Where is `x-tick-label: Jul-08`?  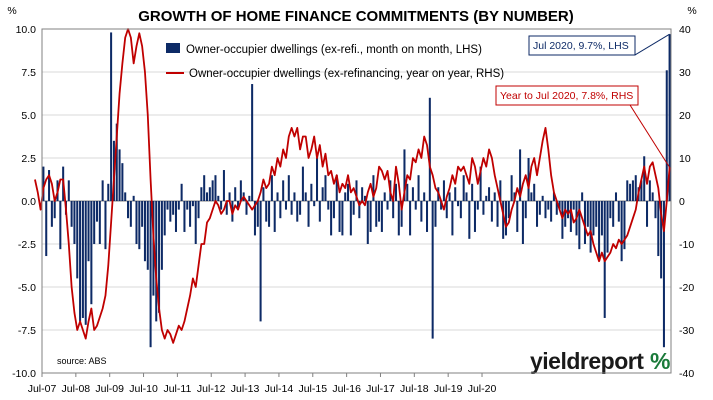 x-tick-label: Jul-08 is located at coordinates (76, 389).